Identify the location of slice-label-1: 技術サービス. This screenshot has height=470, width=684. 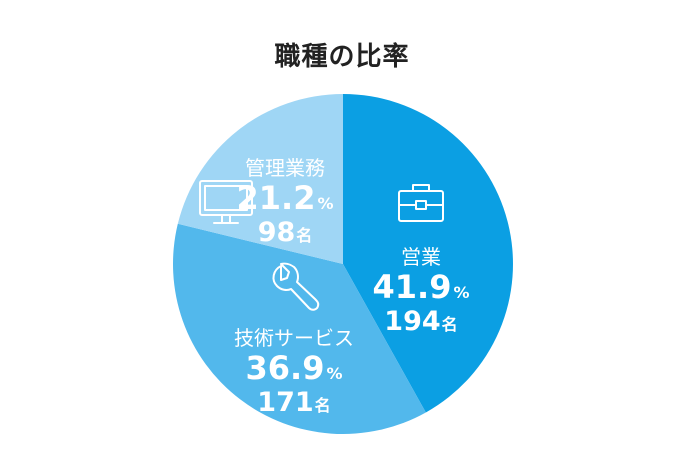
(294, 338).